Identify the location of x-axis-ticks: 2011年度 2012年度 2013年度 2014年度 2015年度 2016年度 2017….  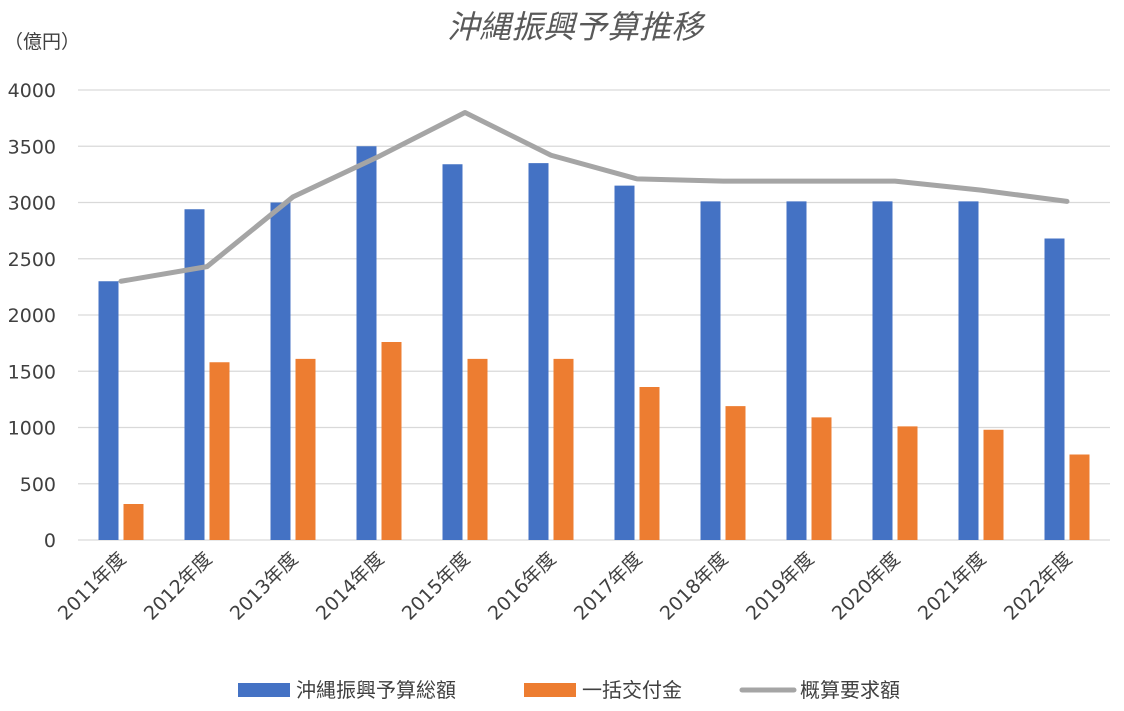
(565, 586).